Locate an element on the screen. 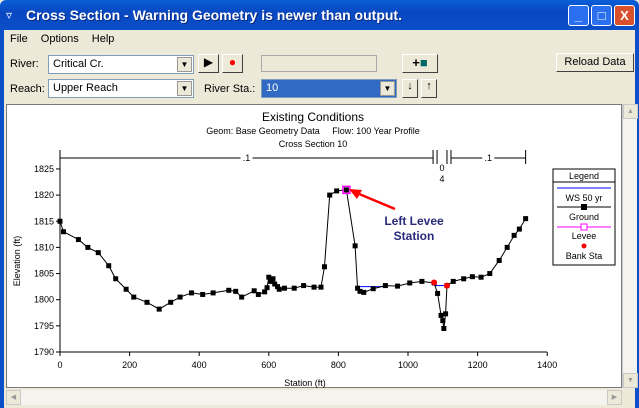 This screenshot has height=408, width=639. y-tick-label: 1825 is located at coordinates (44, 169).